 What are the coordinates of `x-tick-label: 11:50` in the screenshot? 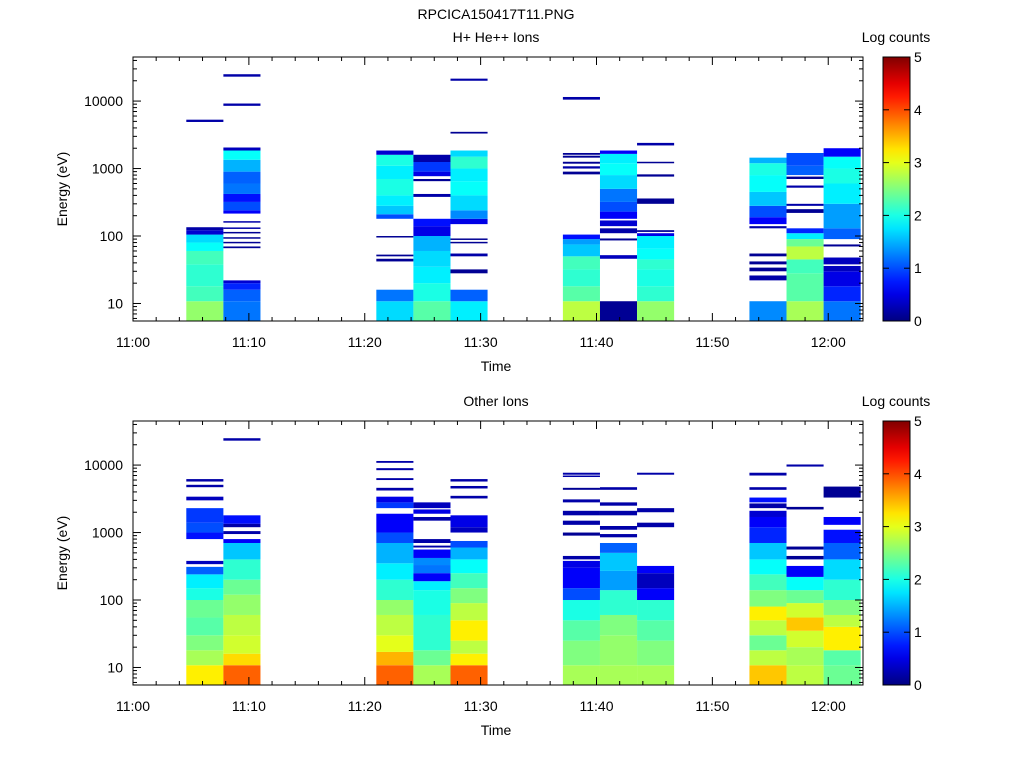 It's located at (712, 342).